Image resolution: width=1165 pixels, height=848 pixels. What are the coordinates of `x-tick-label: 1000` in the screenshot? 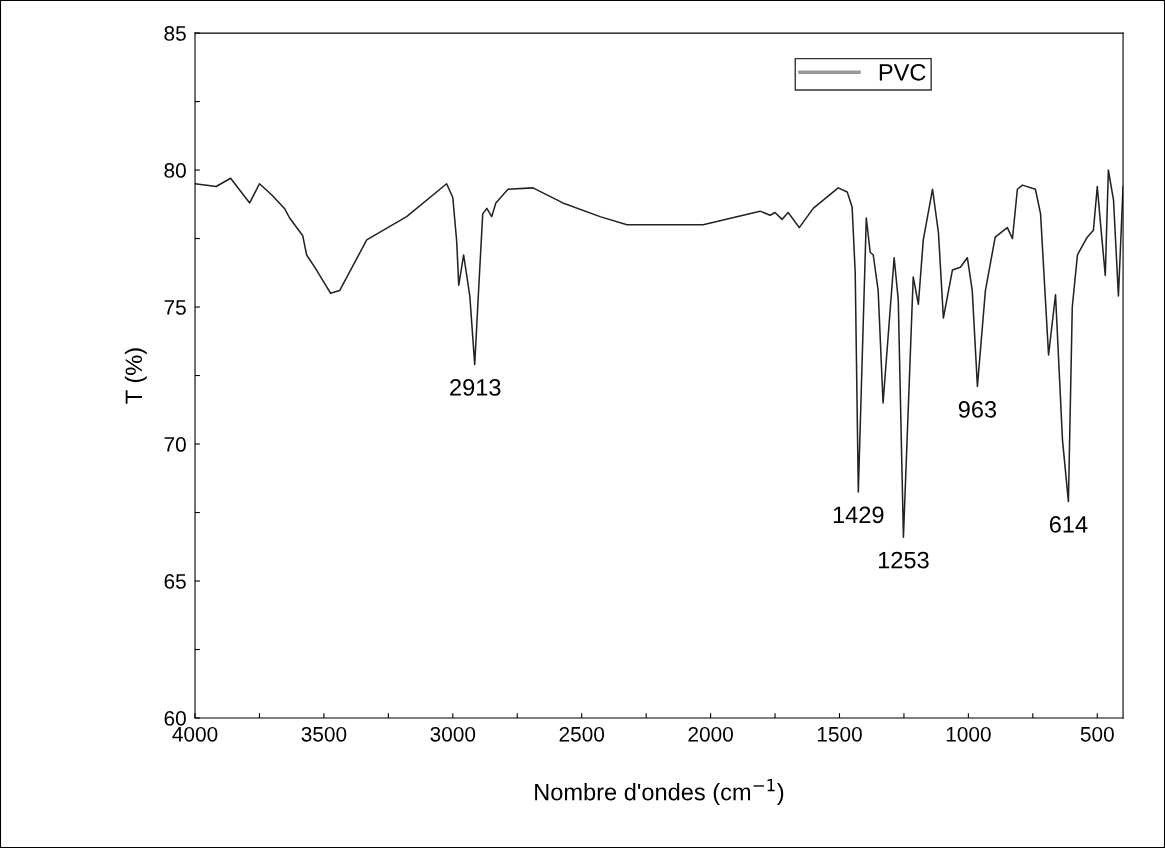 It's located at (968, 734).